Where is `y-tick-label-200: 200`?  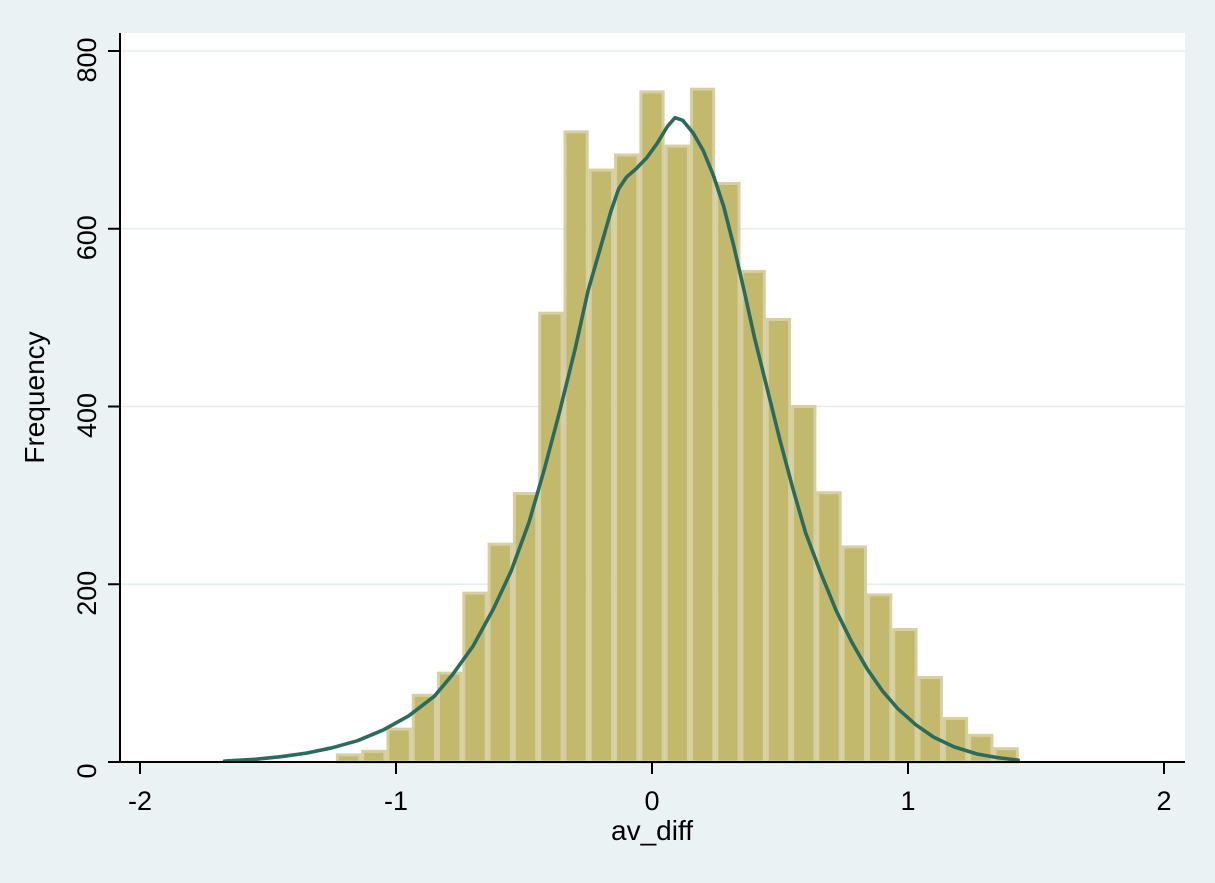 y-tick-label-200: 200 is located at coordinates (87, 593).